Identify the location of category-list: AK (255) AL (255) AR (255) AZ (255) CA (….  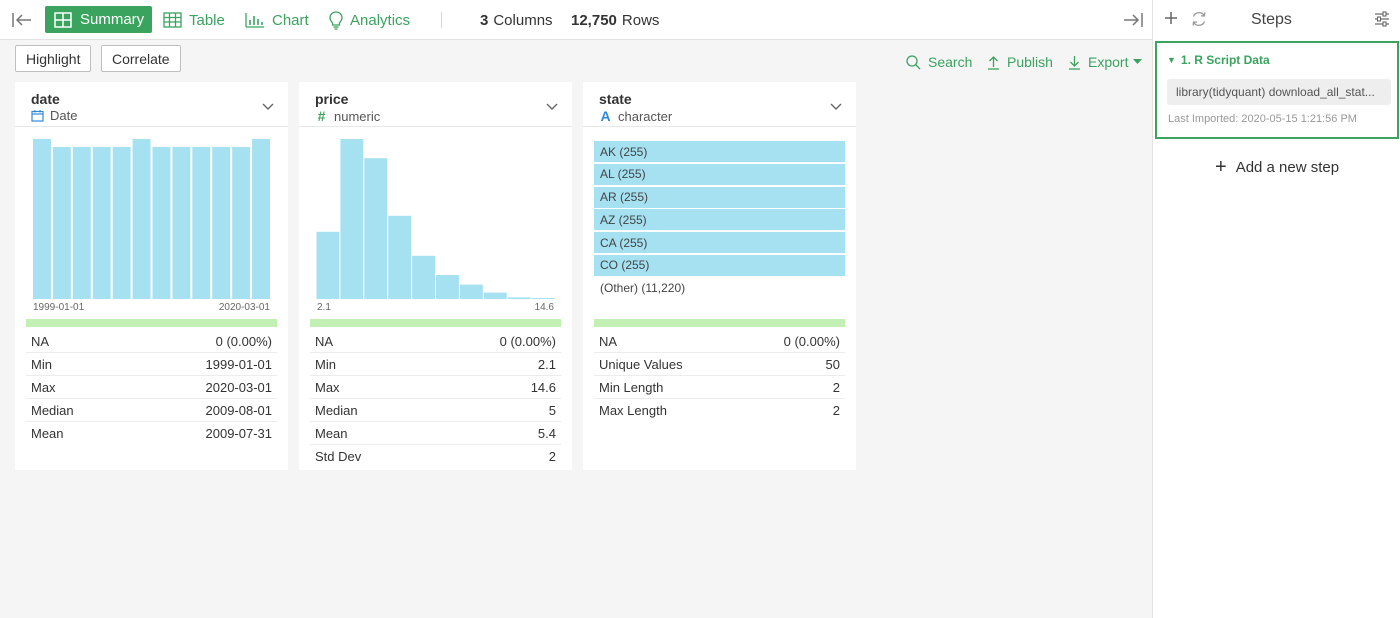
(719, 220).